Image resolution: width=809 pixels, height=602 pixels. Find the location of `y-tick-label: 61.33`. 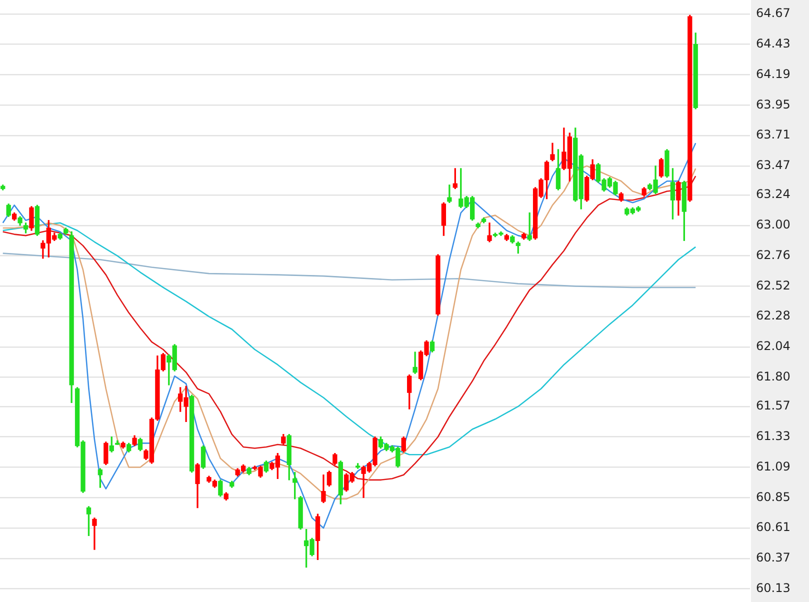

y-tick-label: 61.33 is located at coordinates (773, 435).